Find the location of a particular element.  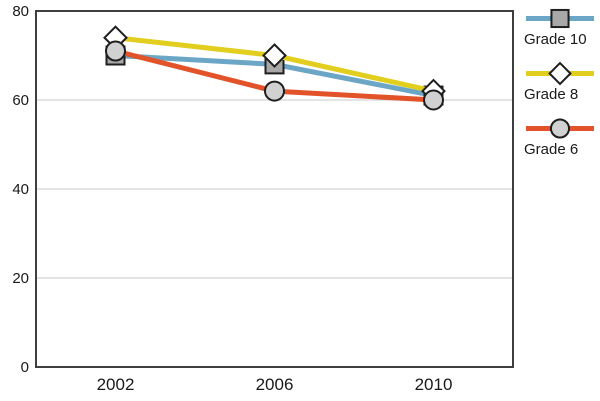

legend: Grade 10 Grade 8 Grade 6 is located at coordinates (562, 87).